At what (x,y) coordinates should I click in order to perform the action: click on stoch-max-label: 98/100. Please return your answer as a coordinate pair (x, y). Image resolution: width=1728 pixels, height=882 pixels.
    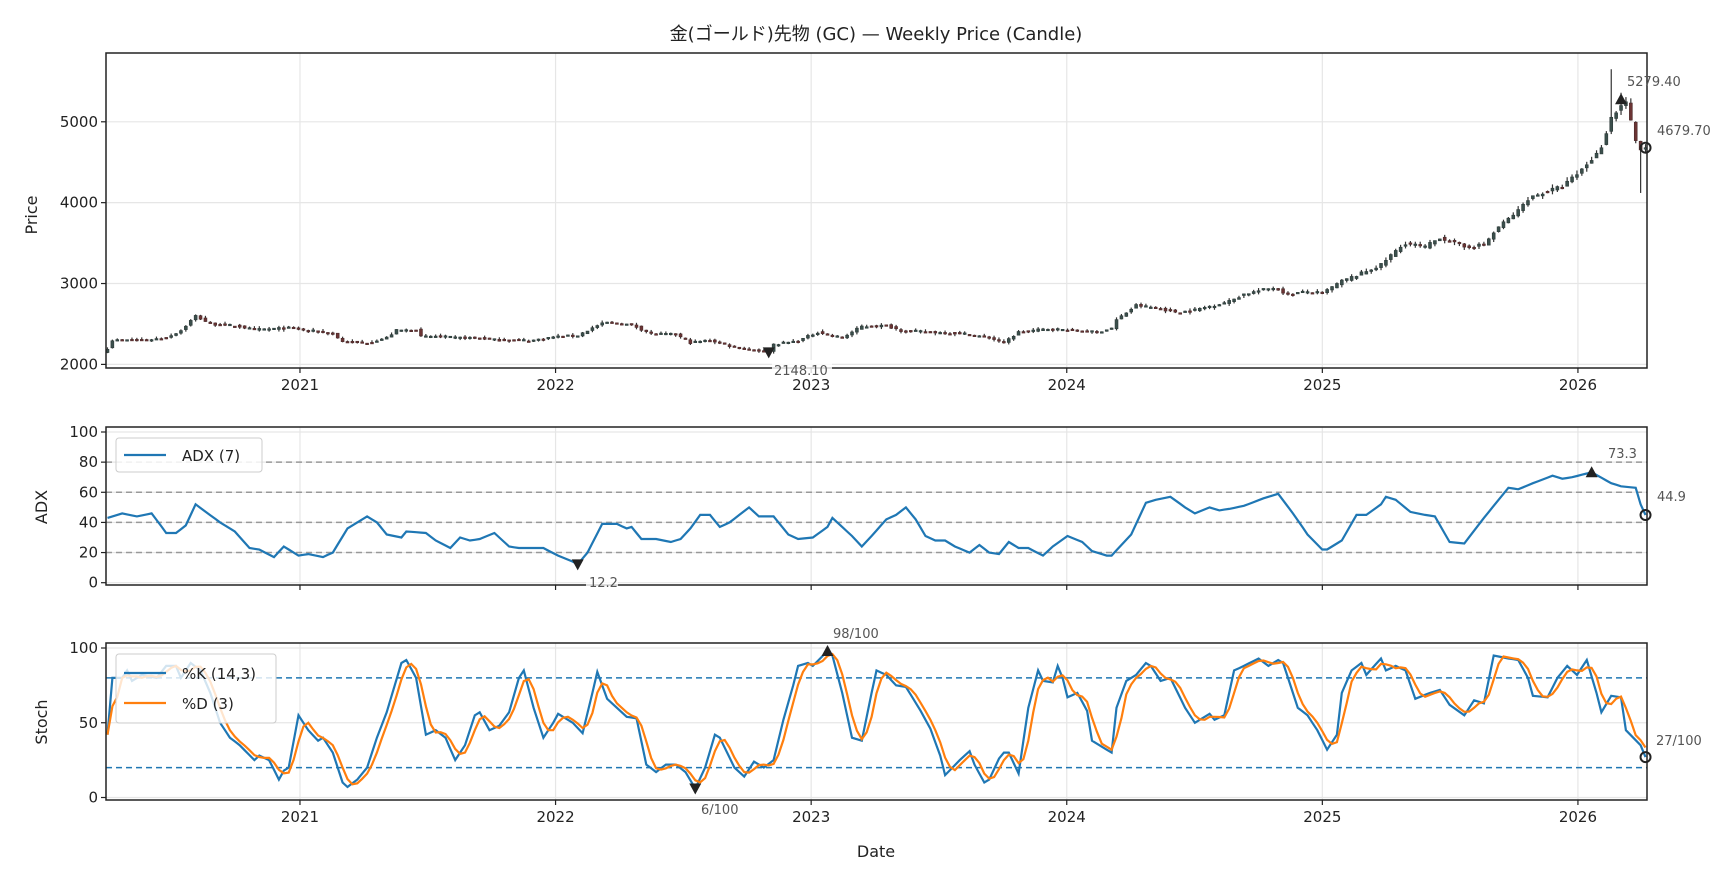
    Looking at the image, I should click on (856, 634).